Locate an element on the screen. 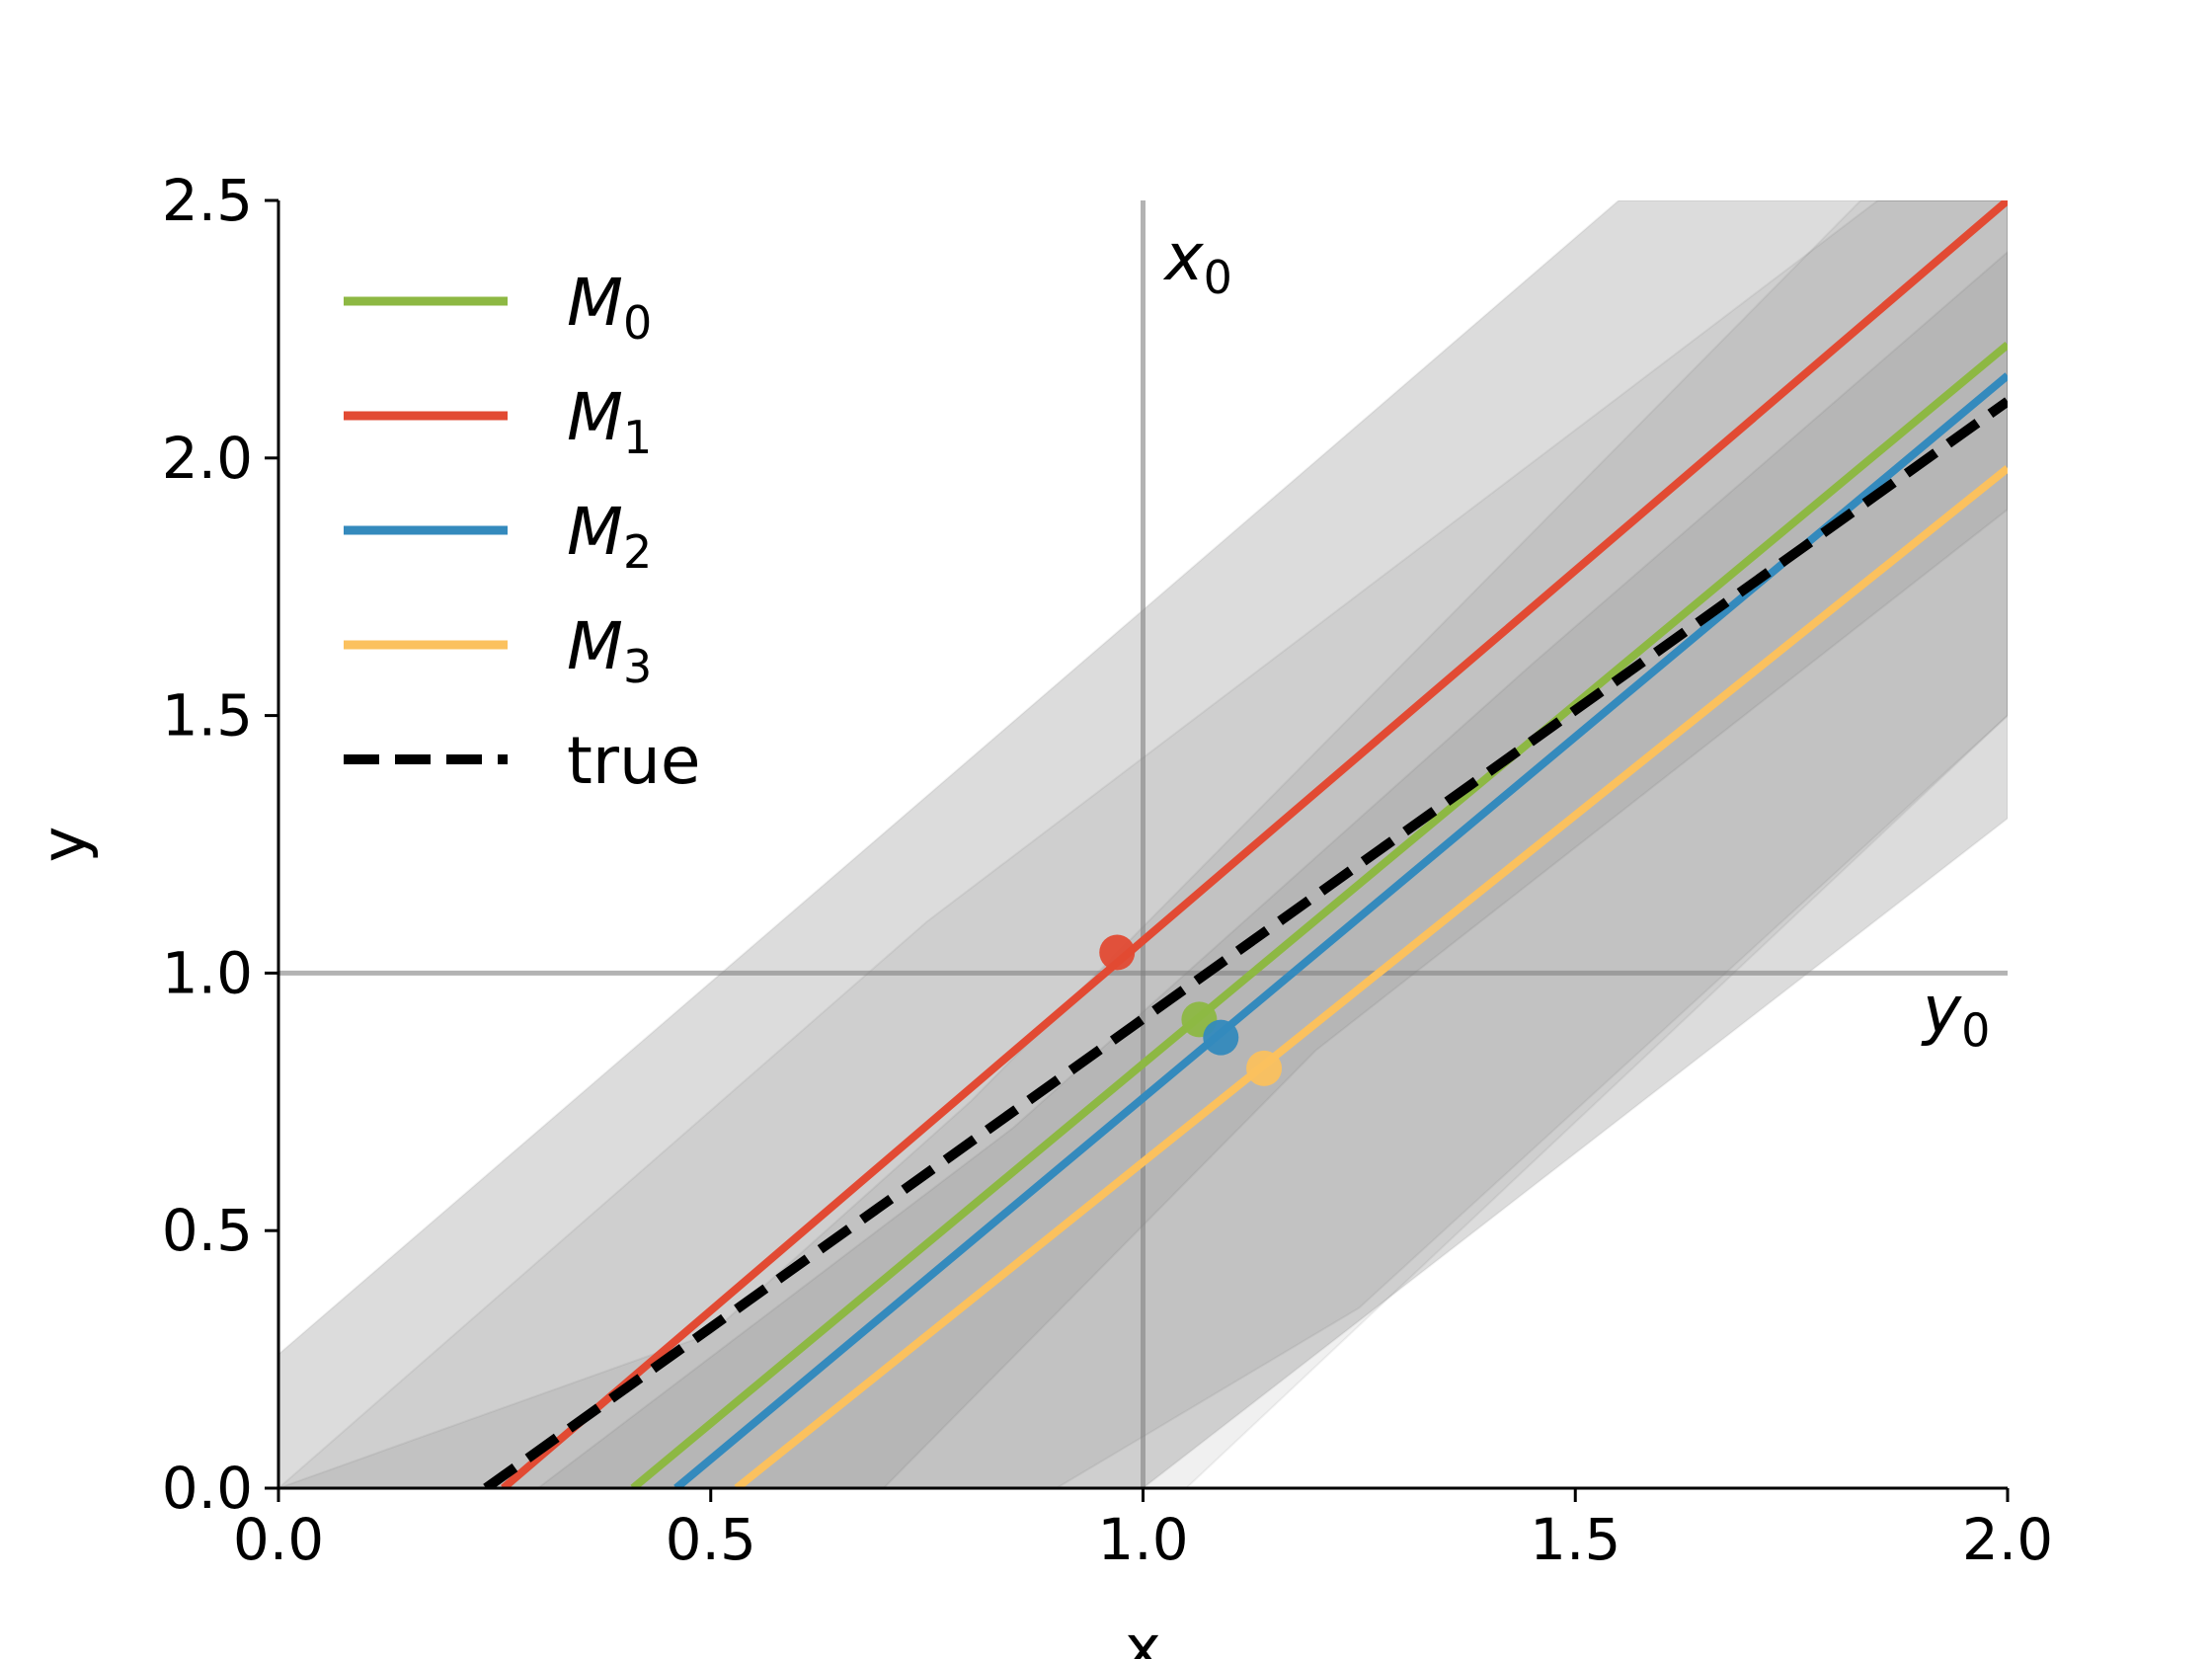 The width and height of the screenshot is (2212, 1659). y-tick-label: 2.0 is located at coordinates (208, 459).